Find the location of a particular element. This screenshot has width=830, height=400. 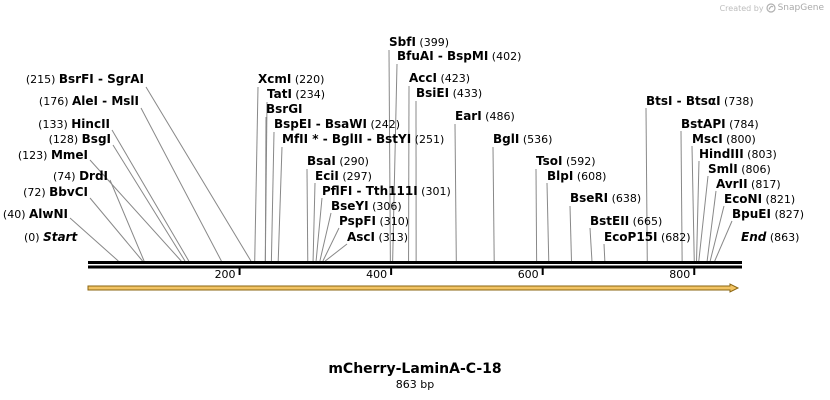

site-label: EcoP15I (682) is located at coordinates (647, 237).